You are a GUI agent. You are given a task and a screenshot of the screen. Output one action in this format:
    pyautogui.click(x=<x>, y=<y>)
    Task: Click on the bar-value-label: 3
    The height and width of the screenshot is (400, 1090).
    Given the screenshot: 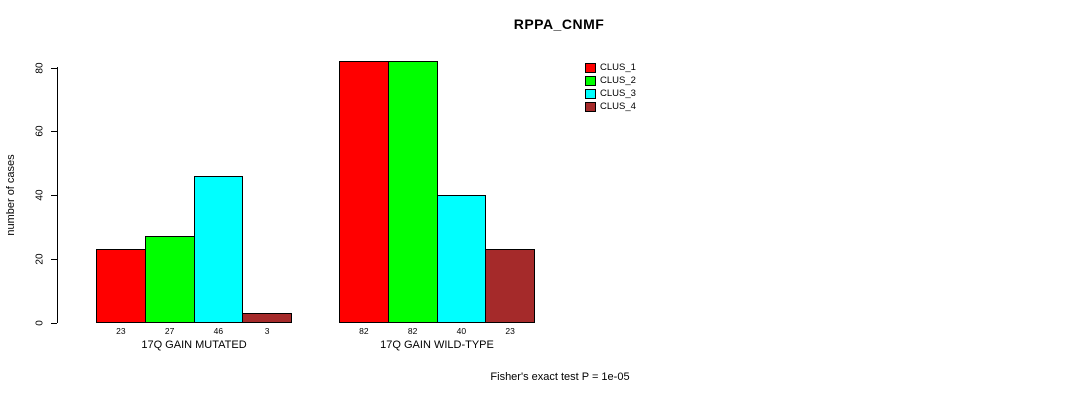 What is the action you would take?
    pyautogui.click(x=267, y=331)
    